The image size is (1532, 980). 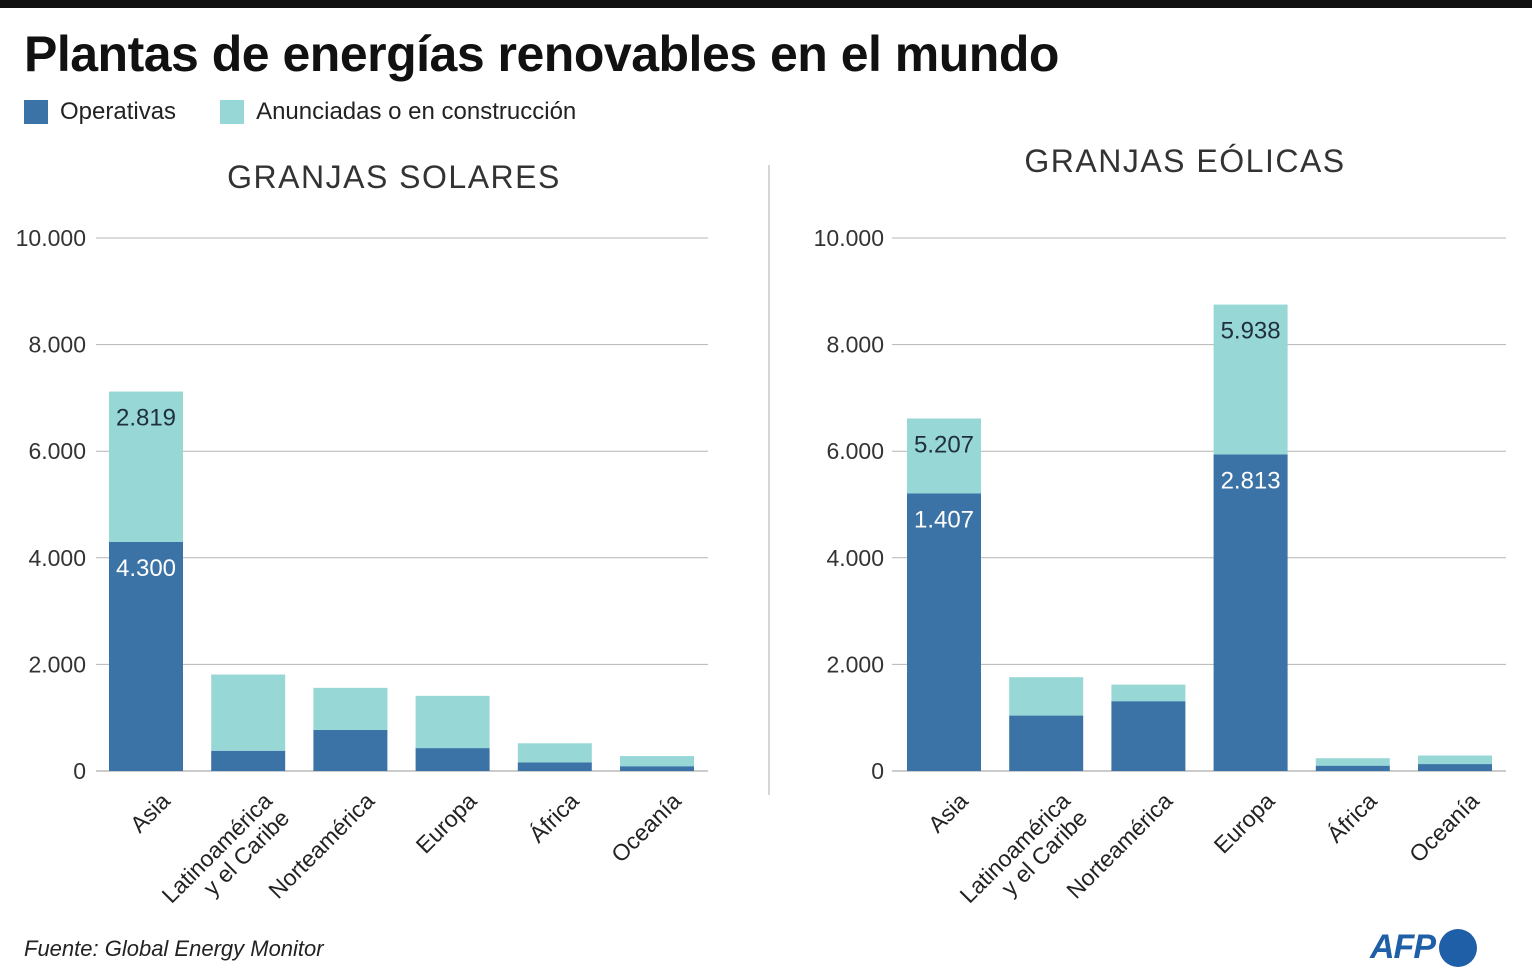 I want to click on panel-1-x-label-latinoamerica: Latinoaméricay el Caribe, so click(x=226, y=856).